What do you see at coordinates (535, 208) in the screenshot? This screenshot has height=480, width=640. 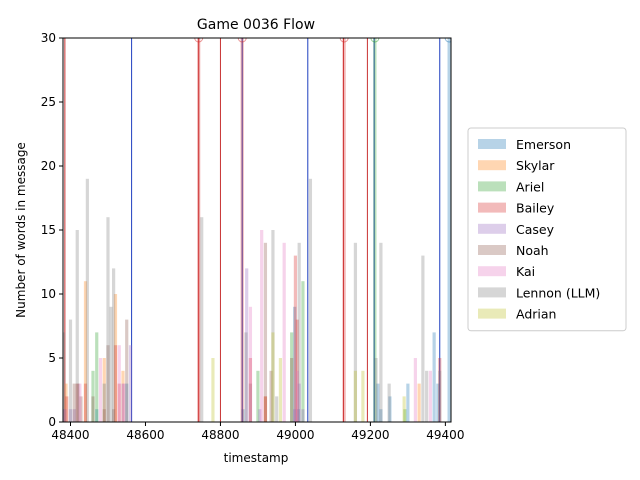 I see `legend-label: Bailey` at bounding box center [535, 208].